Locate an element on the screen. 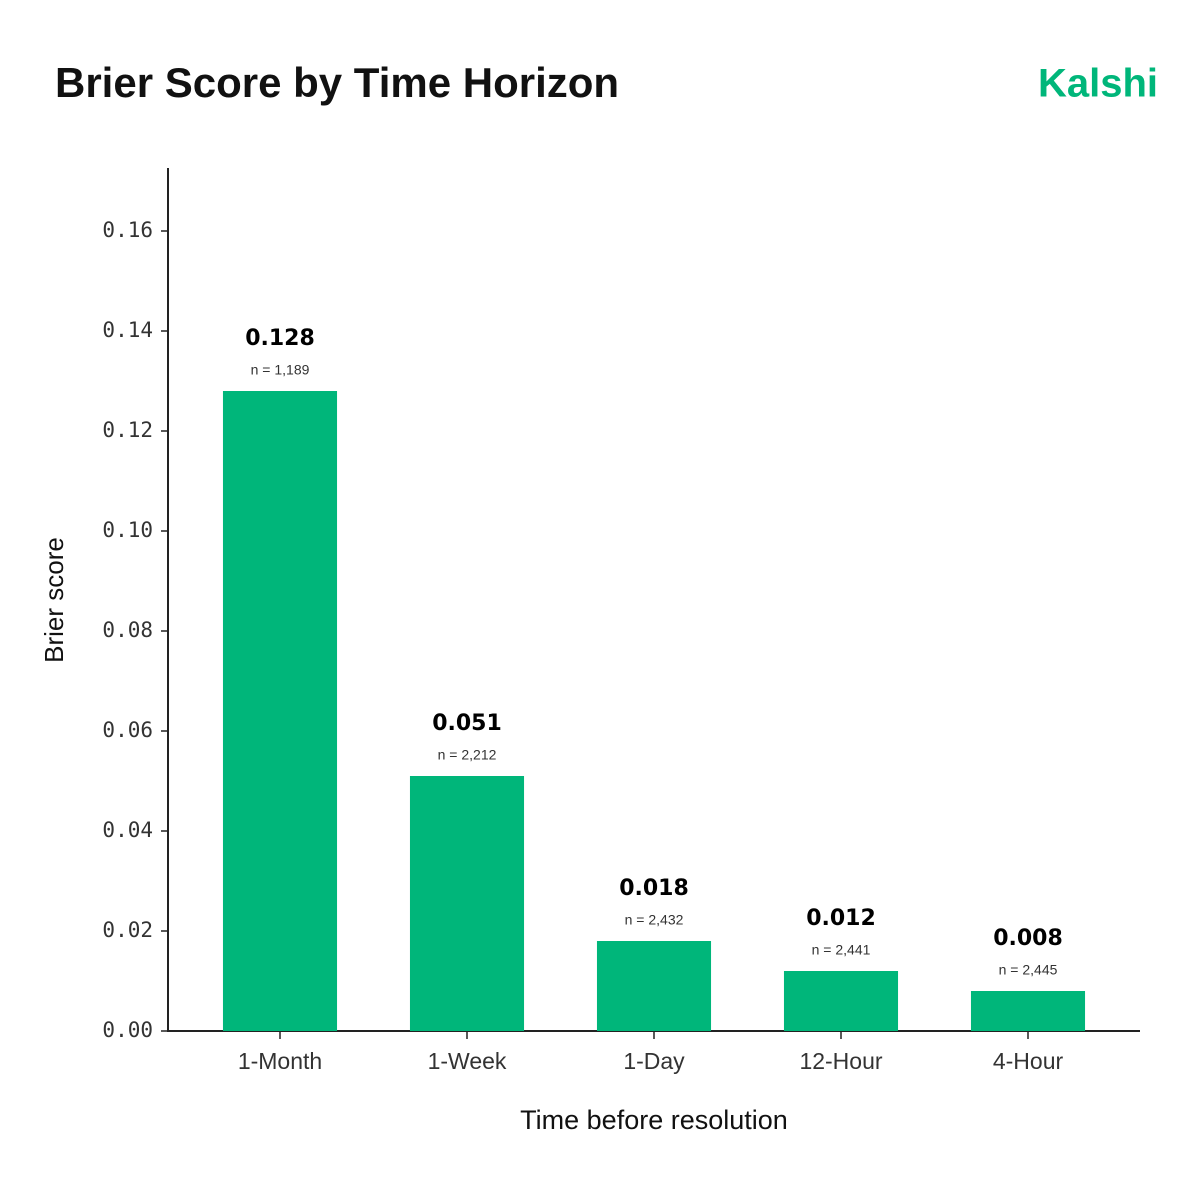  sample-size-label: n = 2,432 is located at coordinates (654, 920).